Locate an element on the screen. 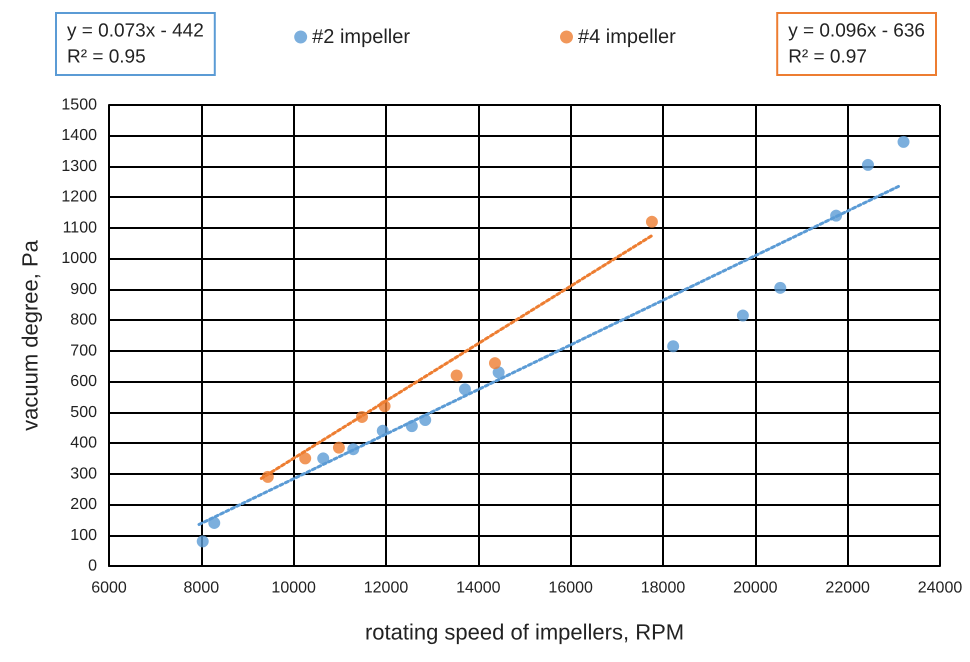 The width and height of the screenshot is (970, 662). x-tick-label: 18000 is located at coordinates (663, 588).